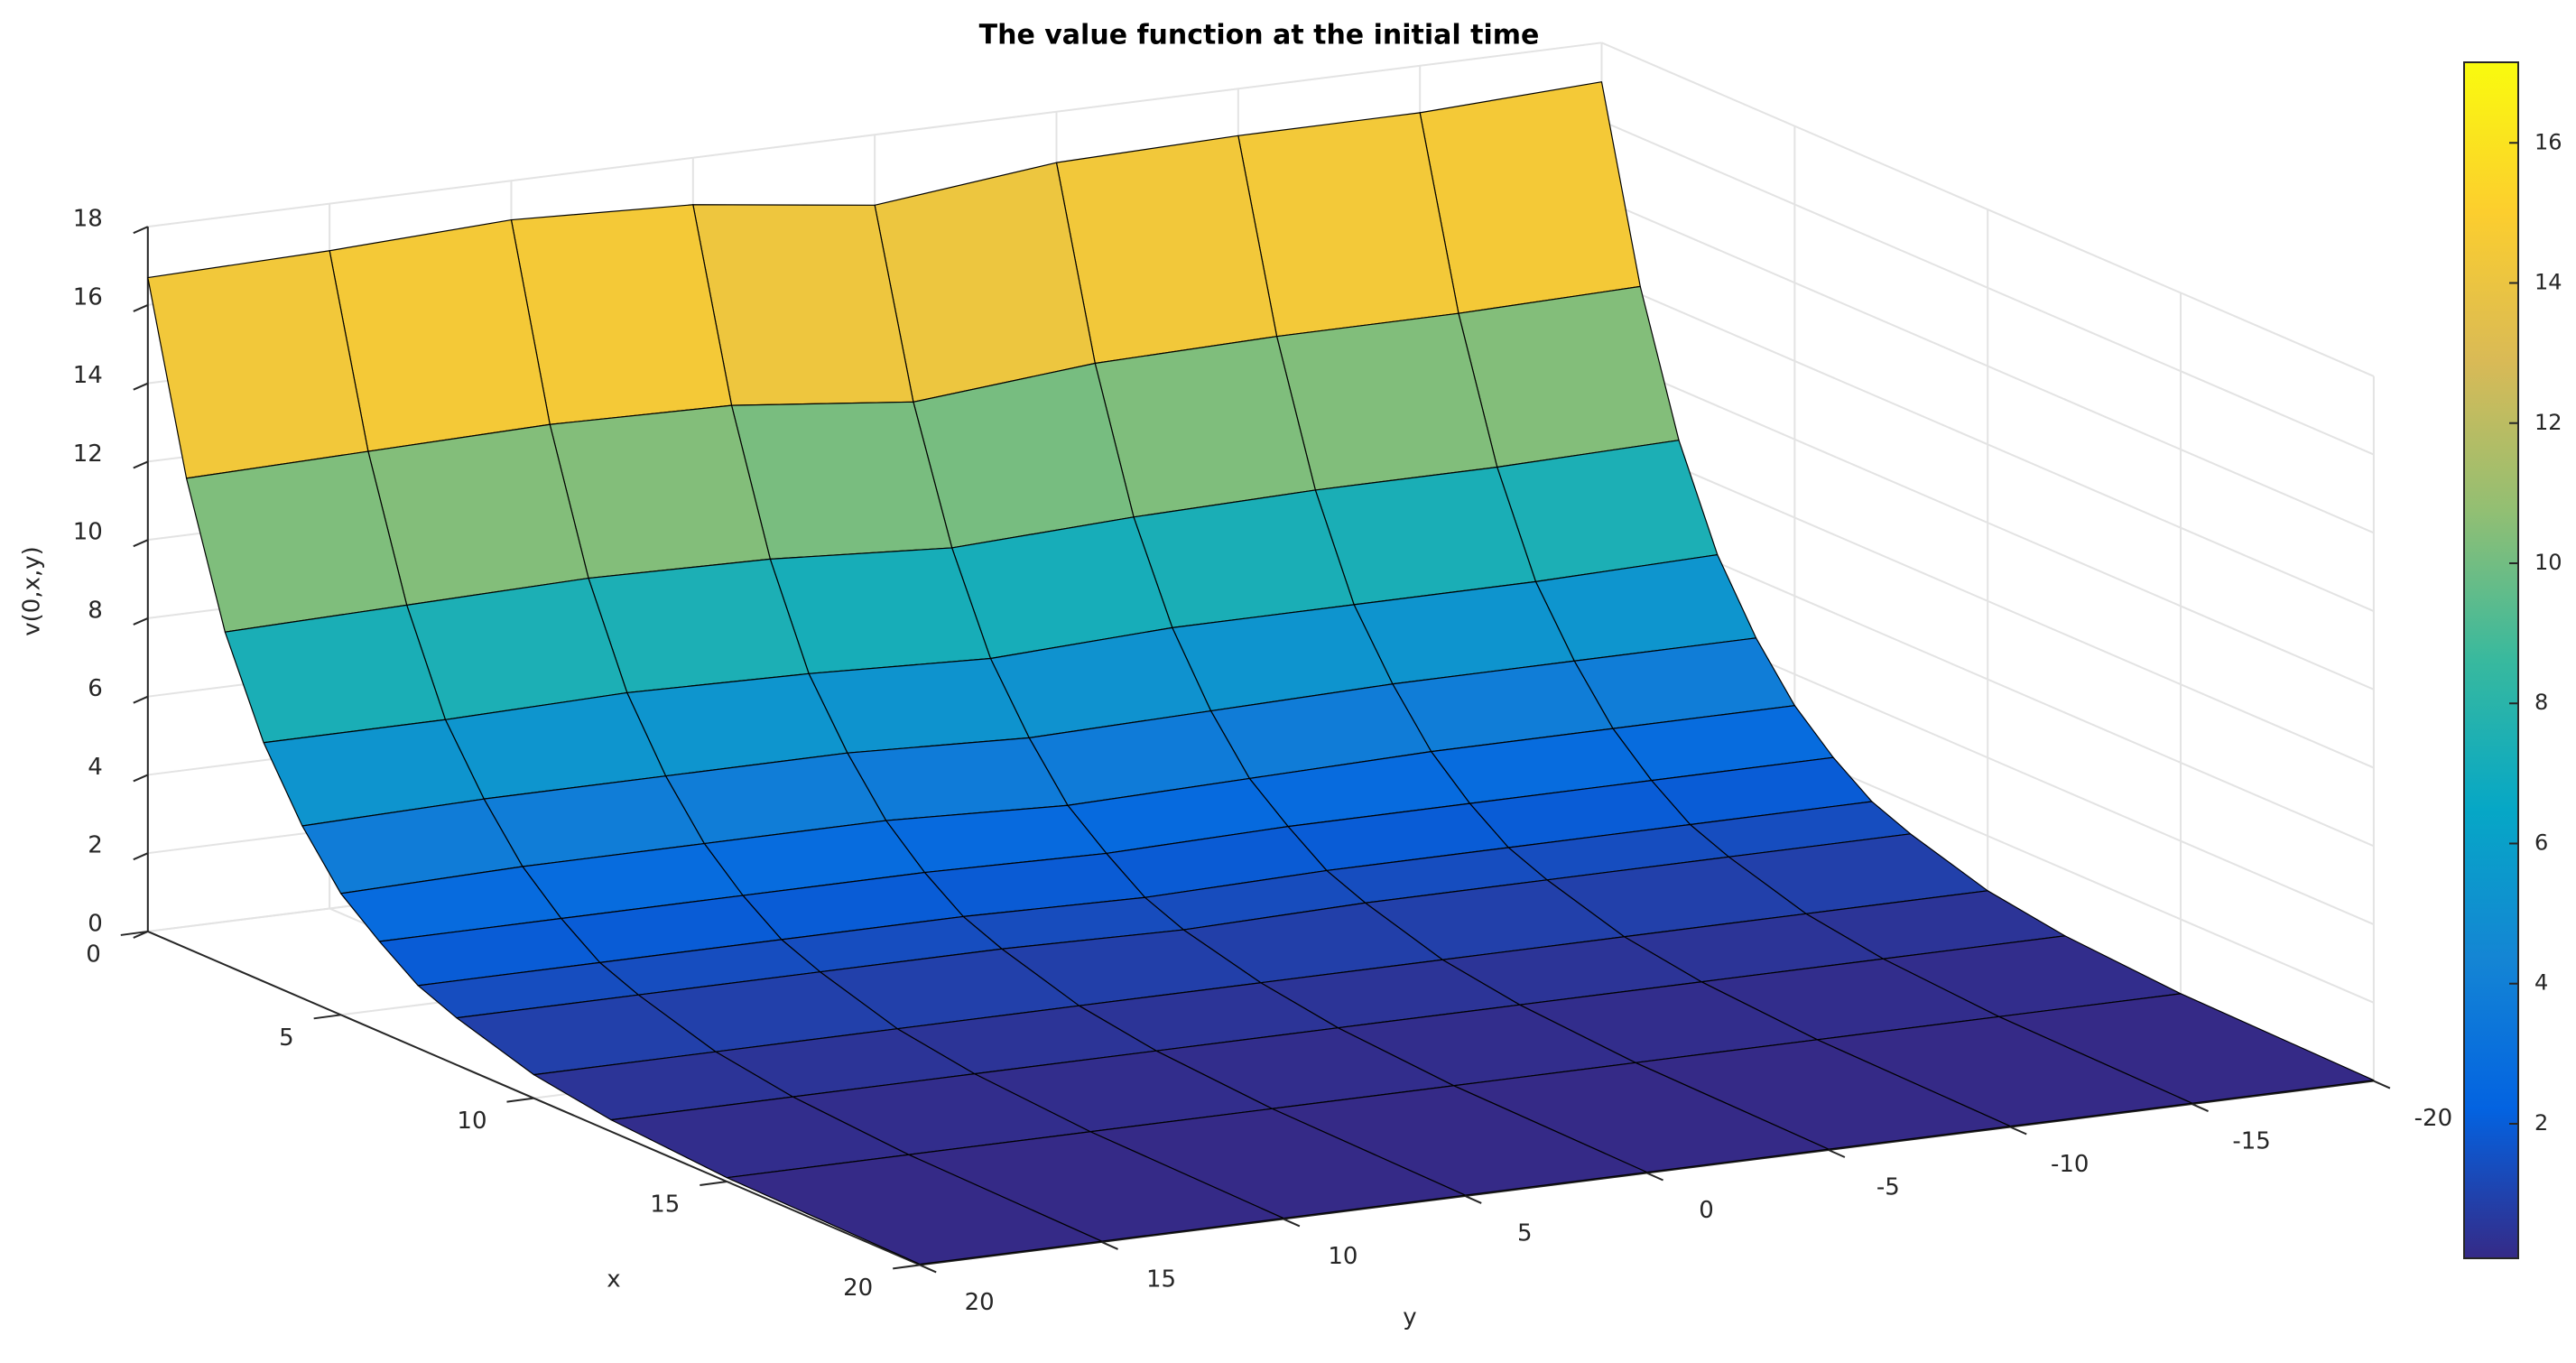 Image resolution: width=2576 pixels, height=1363 pixels. What do you see at coordinates (95, 767) in the screenshot?
I see `z-tick-label: 4` at bounding box center [95, 767].